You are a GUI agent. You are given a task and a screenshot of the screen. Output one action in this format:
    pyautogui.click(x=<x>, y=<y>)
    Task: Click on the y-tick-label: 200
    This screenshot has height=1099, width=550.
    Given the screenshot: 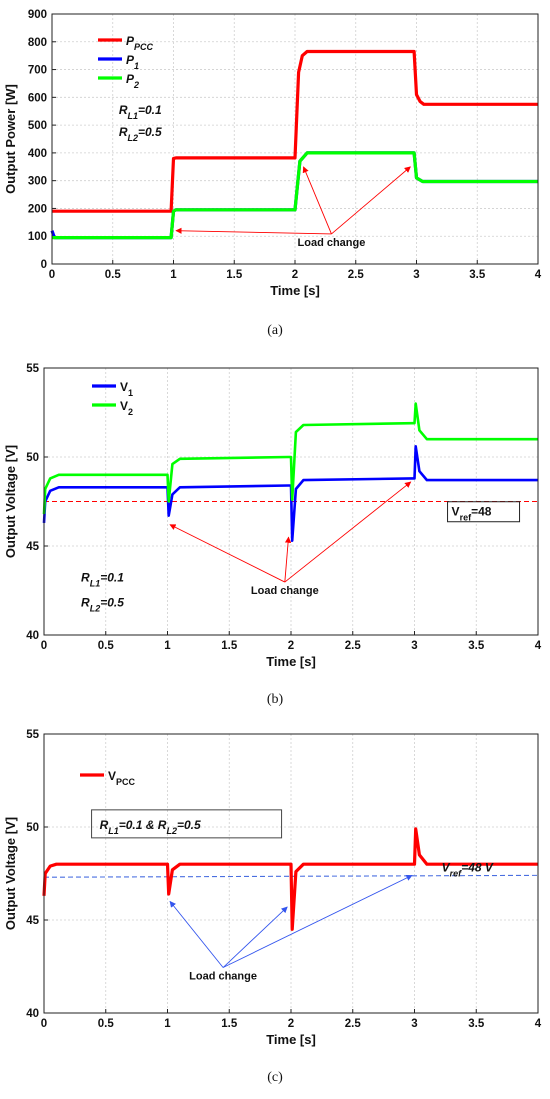 What is the action you would take?
    pyautogui.click(x=37, y=209)
    